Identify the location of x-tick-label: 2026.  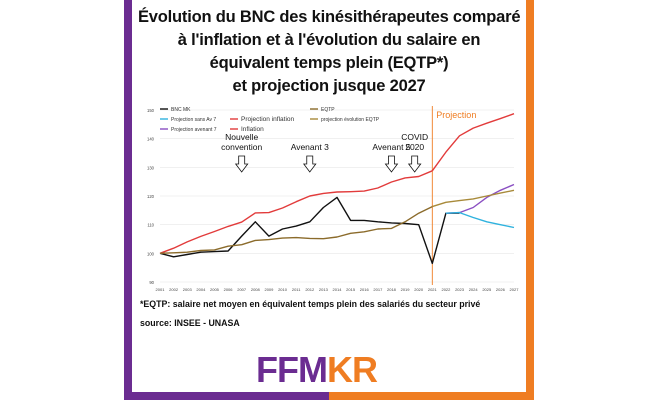
(501, 289).